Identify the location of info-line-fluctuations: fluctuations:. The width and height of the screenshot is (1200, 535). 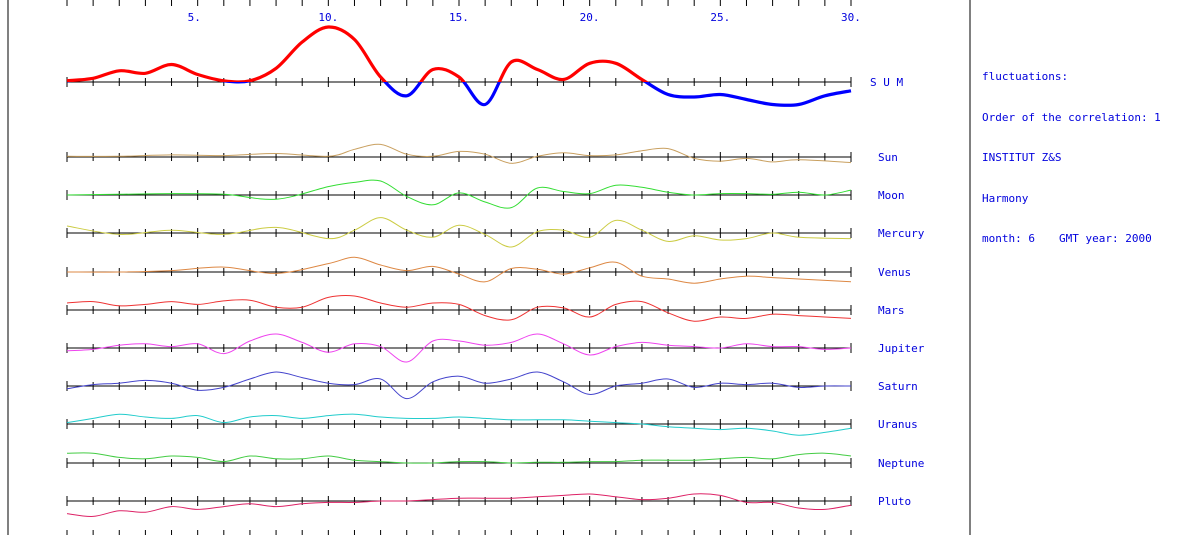
(1025, 76).